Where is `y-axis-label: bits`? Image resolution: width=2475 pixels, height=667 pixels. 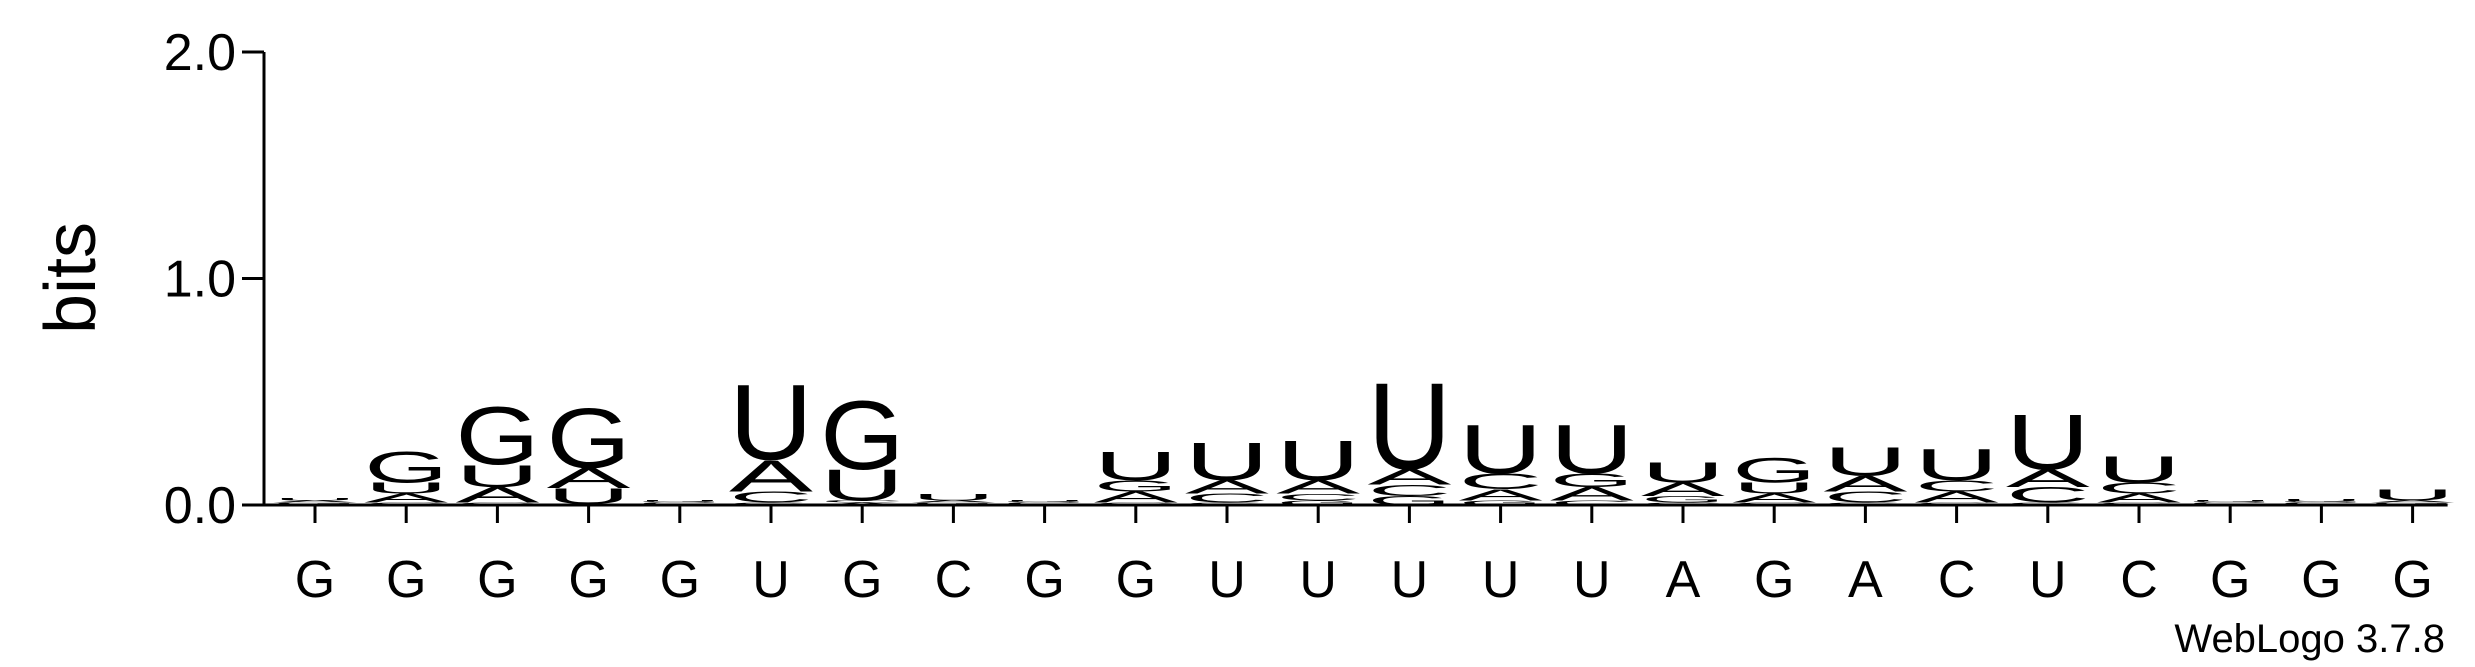 y-axis-label: bits is located at coordinates (71, 278).